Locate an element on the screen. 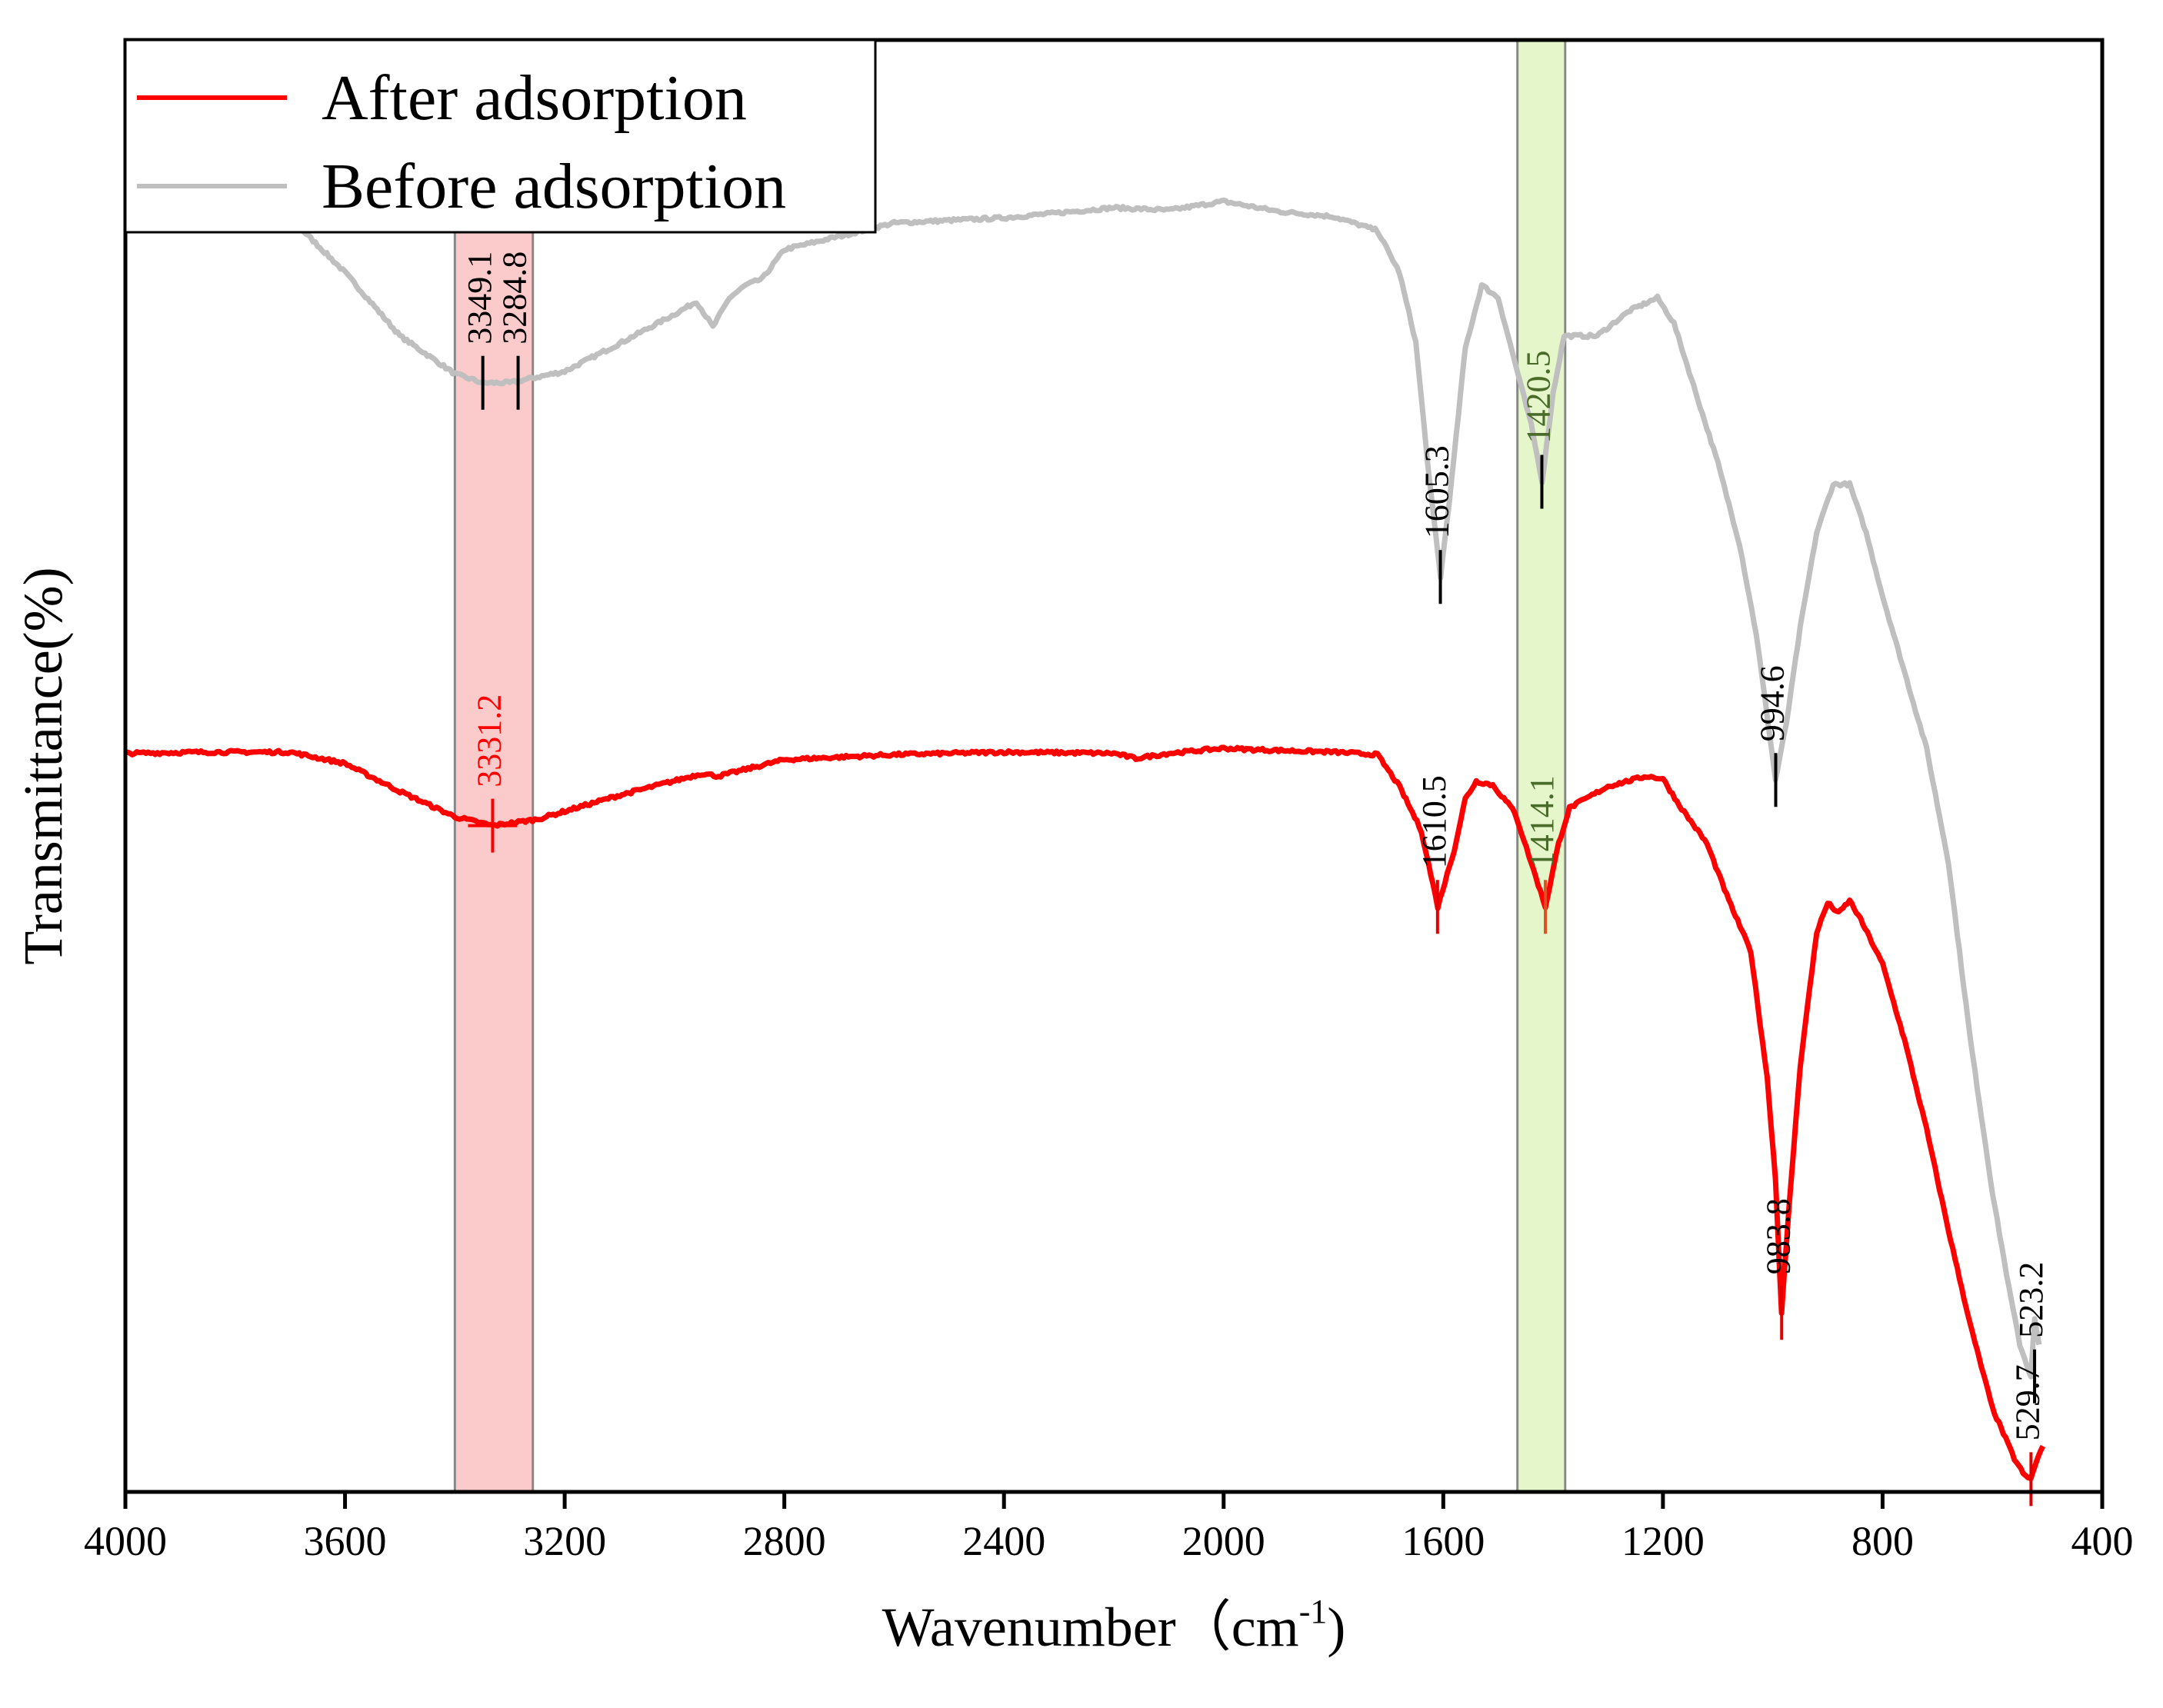  legend: After adsorption Before adsorption is located at coordinates (500, 136).